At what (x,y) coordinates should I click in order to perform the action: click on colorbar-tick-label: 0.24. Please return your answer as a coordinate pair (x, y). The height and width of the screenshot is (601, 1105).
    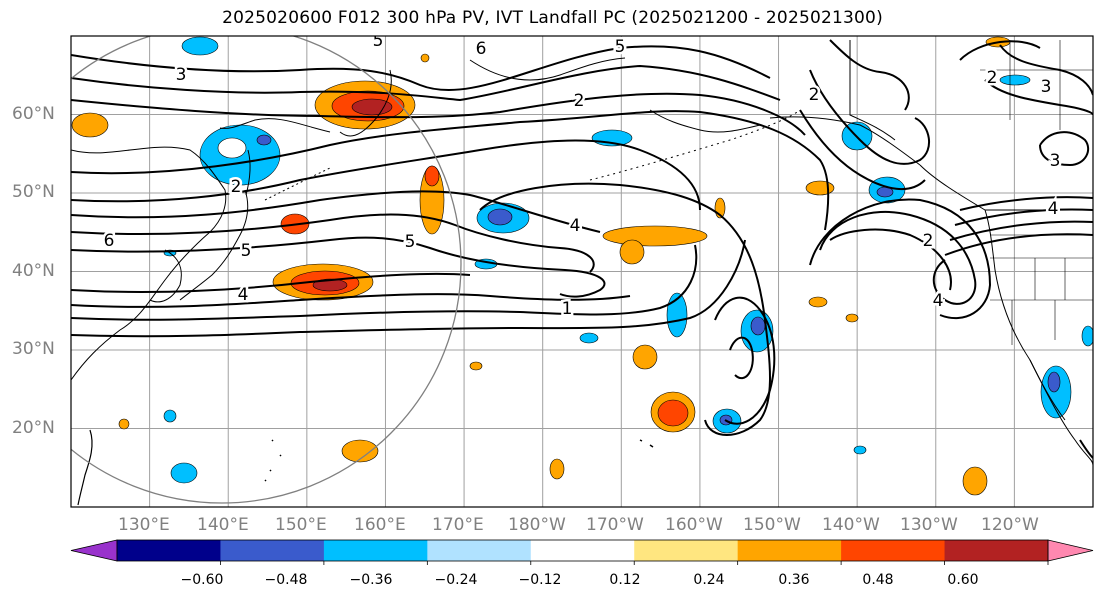
    Looking at the image, I should click on (709, 580).